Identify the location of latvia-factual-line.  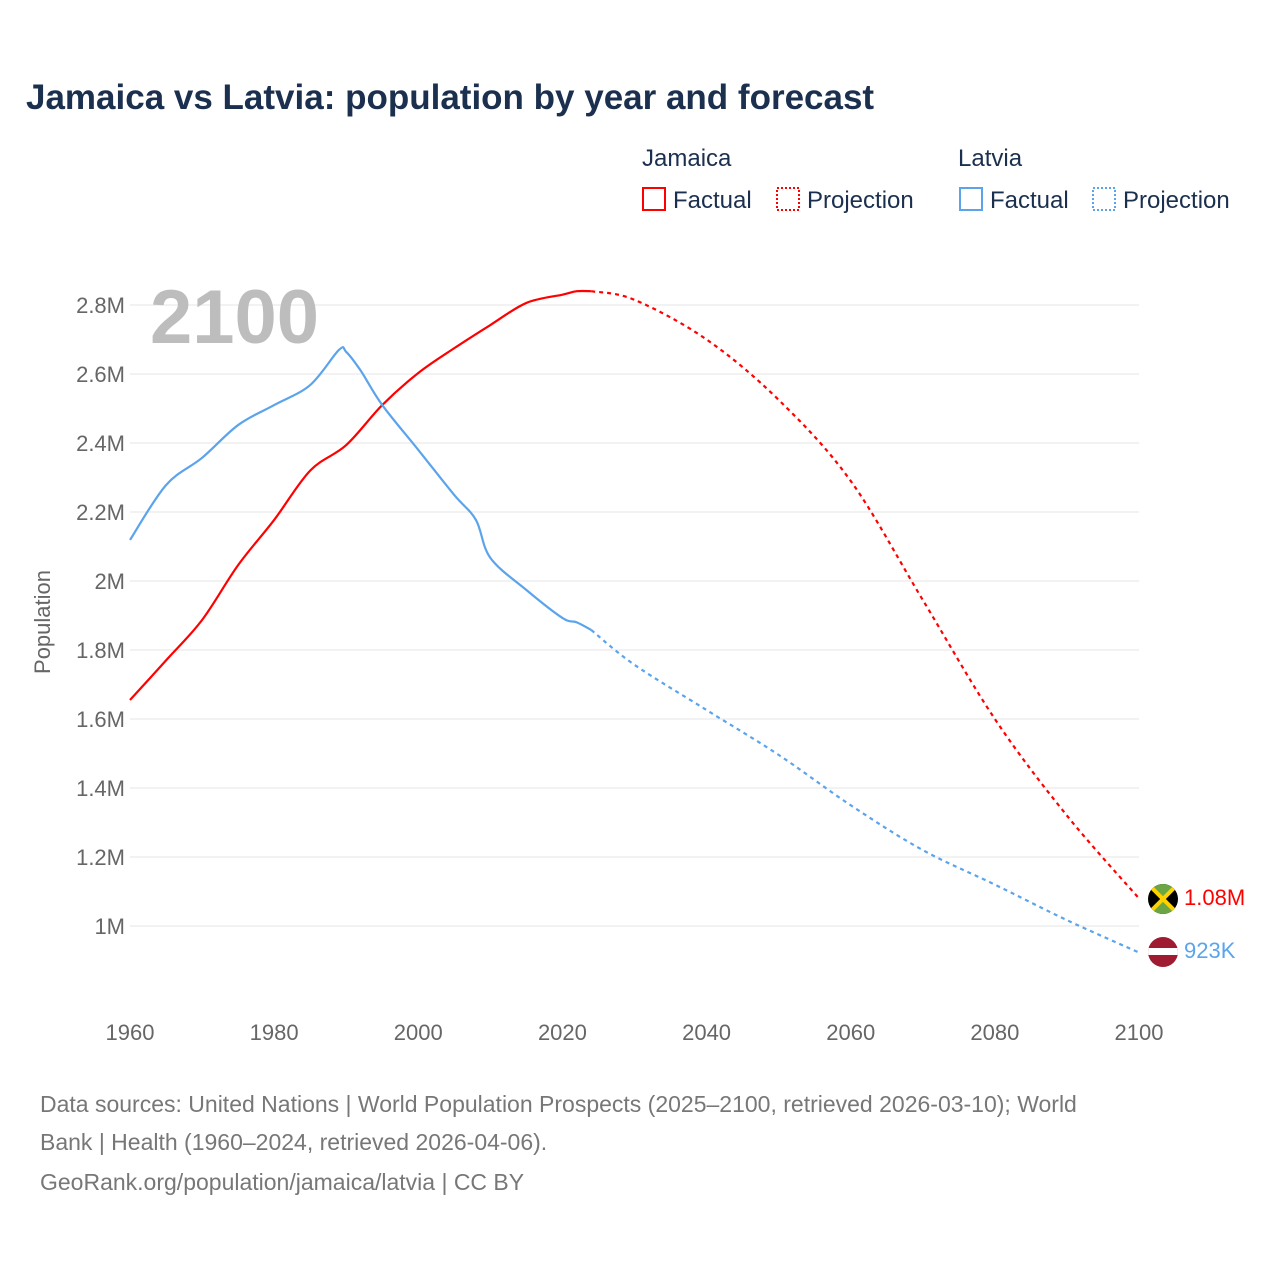
(360, 488).